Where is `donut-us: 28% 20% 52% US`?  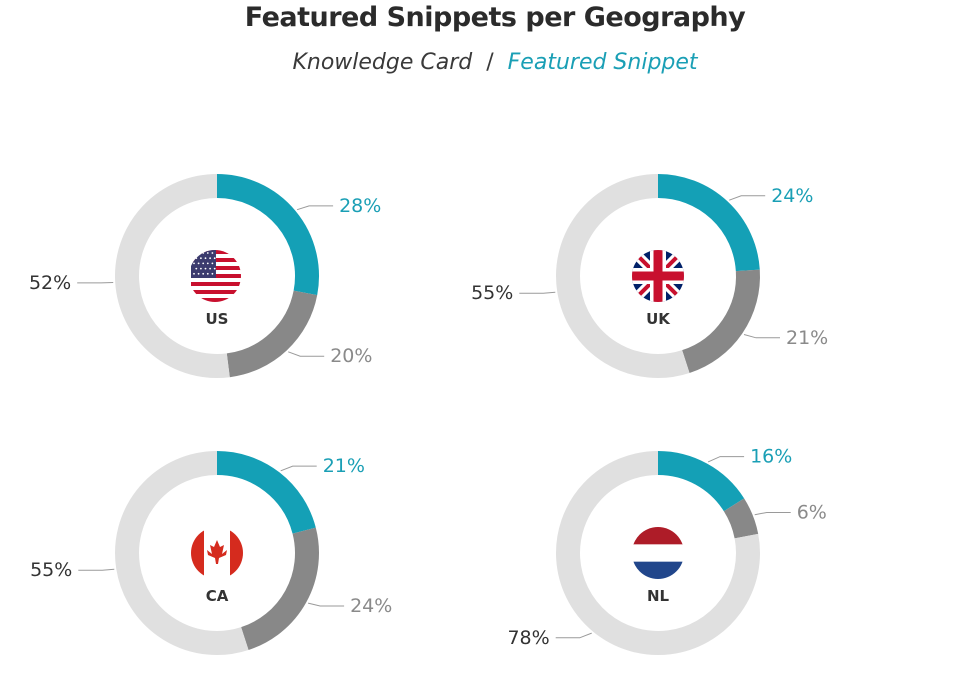 donut-us: 28% 20% 52% US is located at coordinates (205, 276).